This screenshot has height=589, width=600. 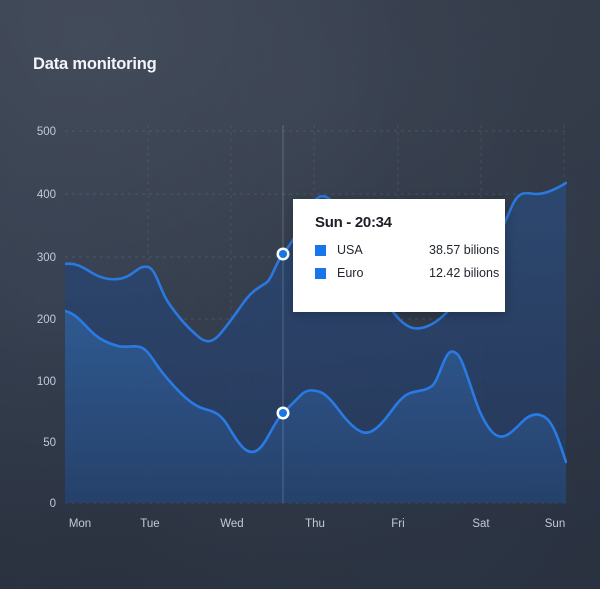 I want to click on x-tick-sat: Sat, so click(x=481, y=524).